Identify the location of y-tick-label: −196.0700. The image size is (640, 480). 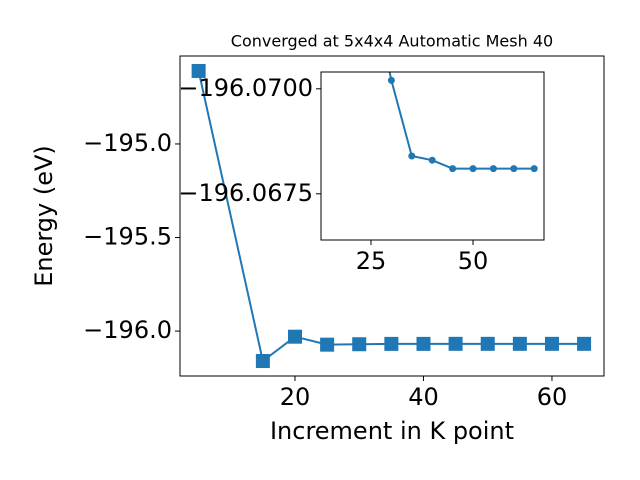
(245, 88).